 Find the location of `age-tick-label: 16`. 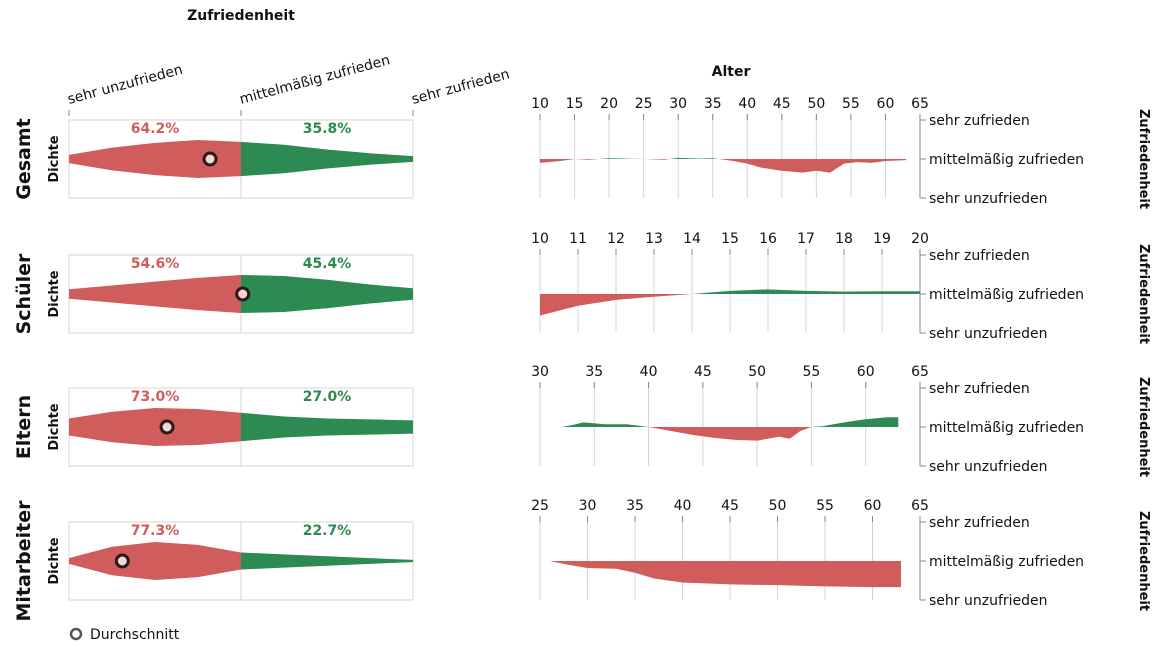

age-tick-label: 16 is located at coordinates (768, 239).